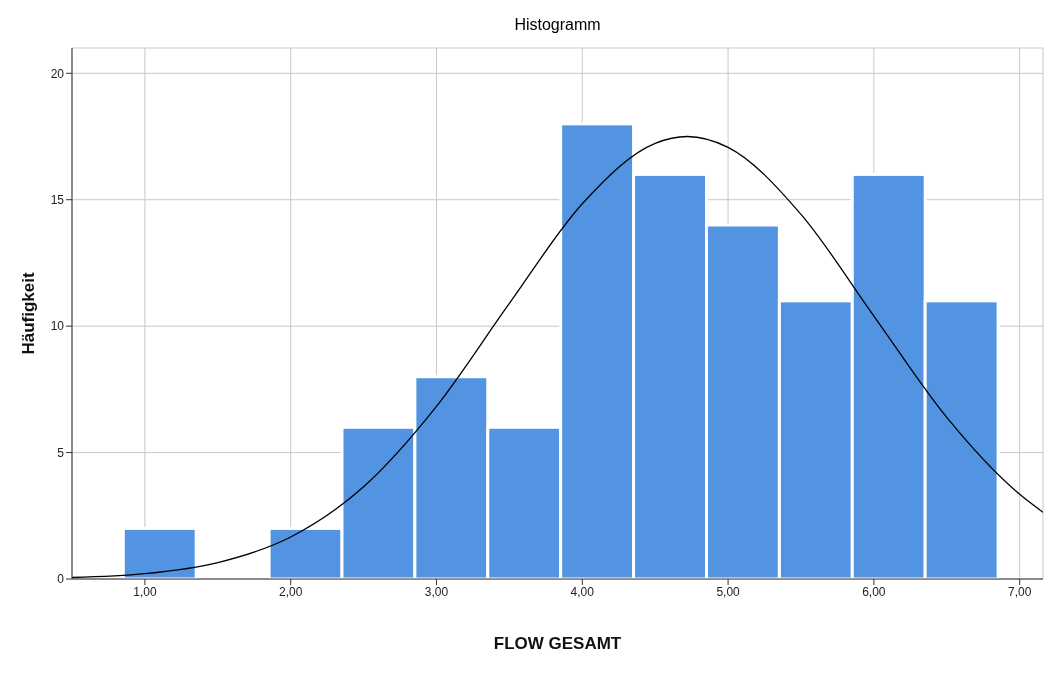 This screenshot has width=1053, height=677. Describe the element at coordinates (57, 73) in the screenshot. I see `y-tick-label: 20` at that location.